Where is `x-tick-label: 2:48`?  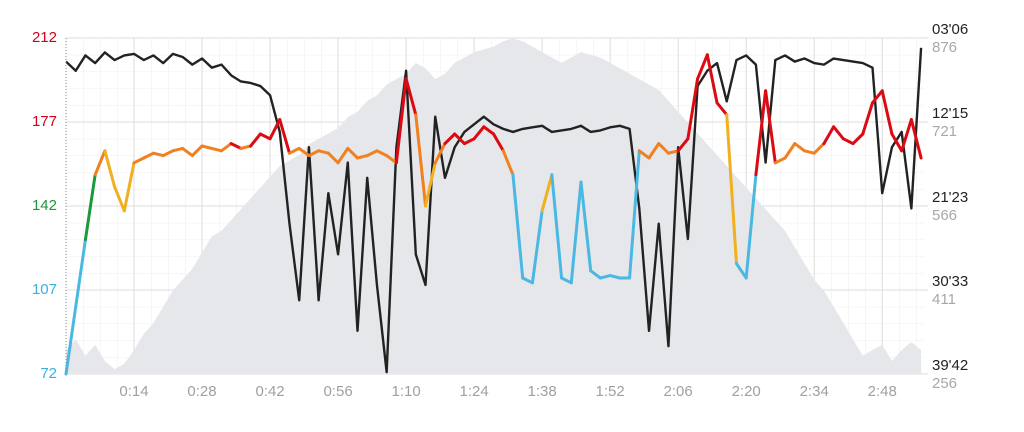 x-tick-label: 2:48 is located at coordinates (882, 391).